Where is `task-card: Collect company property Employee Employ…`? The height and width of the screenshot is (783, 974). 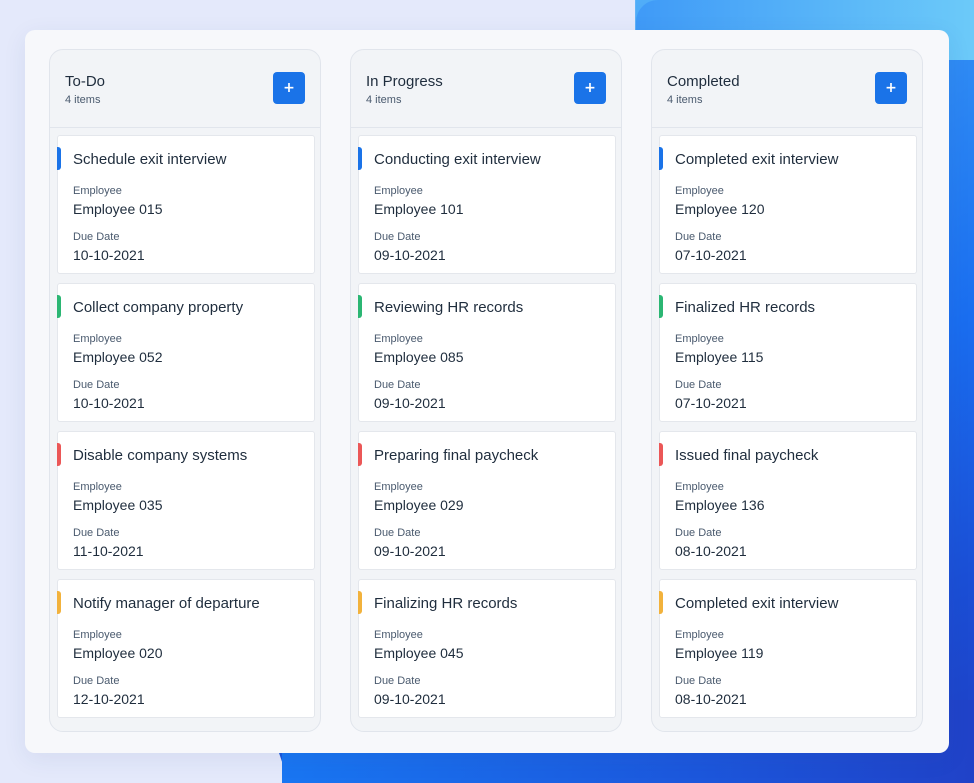 task-card: Collect company property Employee Employ… is located at coordinates (186, 352).